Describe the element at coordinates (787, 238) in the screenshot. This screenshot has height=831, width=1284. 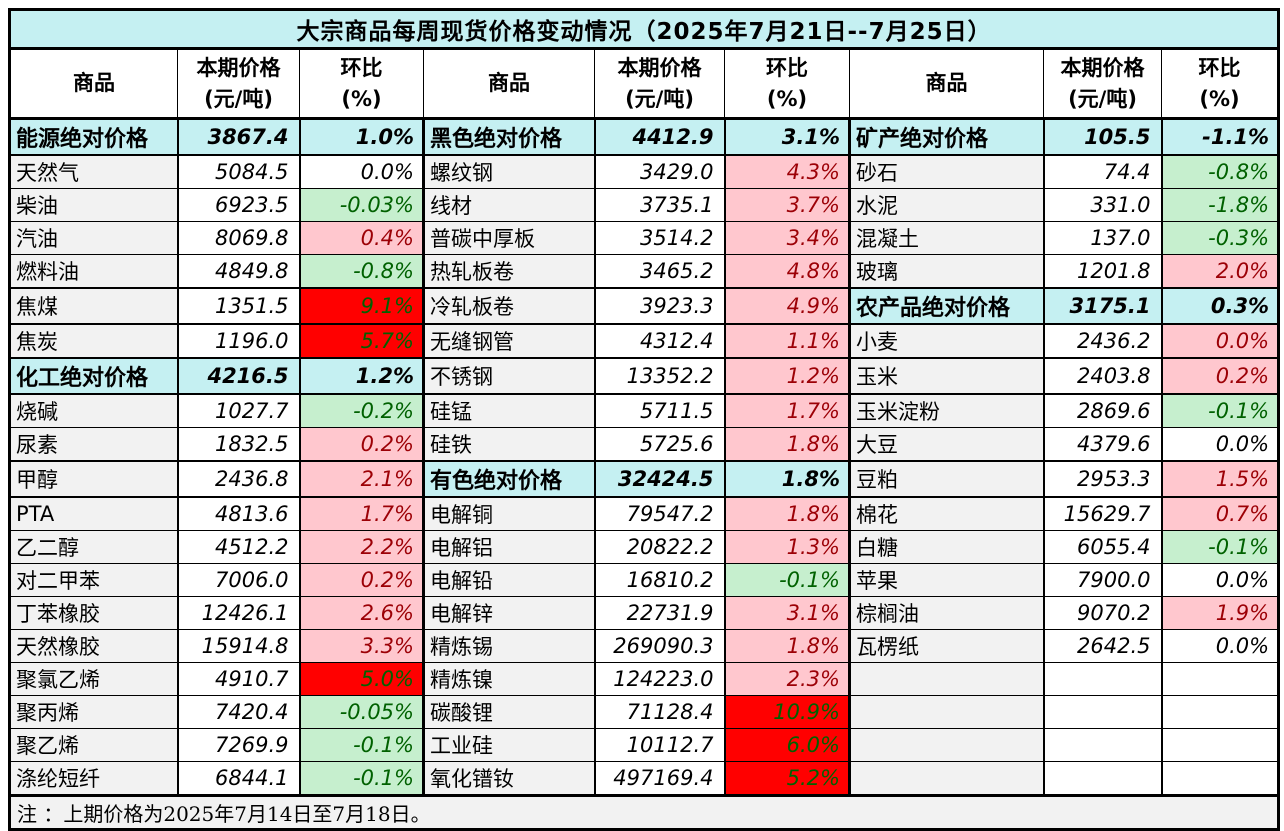
I see `pct-change-cell: 3.4%` at that location.